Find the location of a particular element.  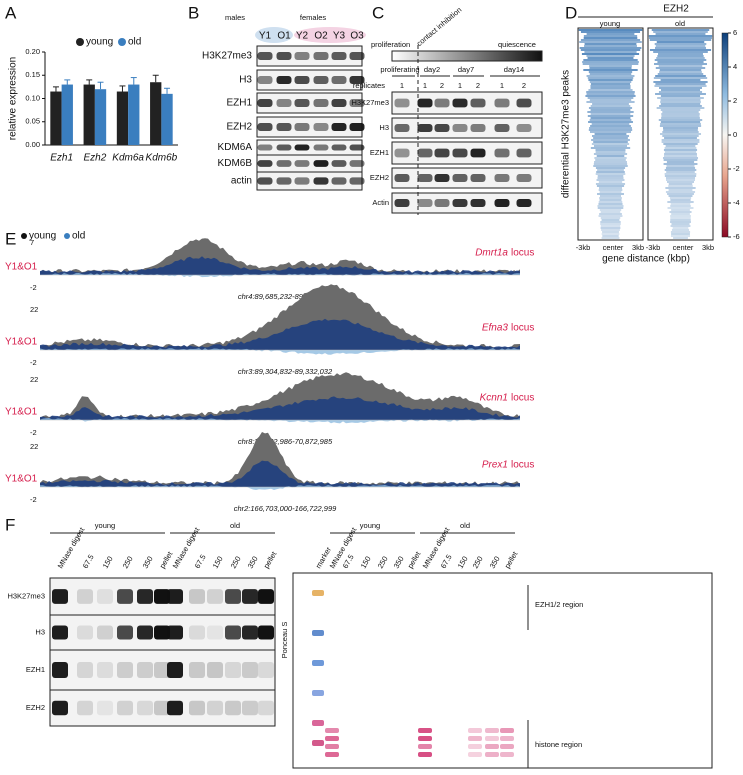

group-label: young is located at coordinates (370, 525).